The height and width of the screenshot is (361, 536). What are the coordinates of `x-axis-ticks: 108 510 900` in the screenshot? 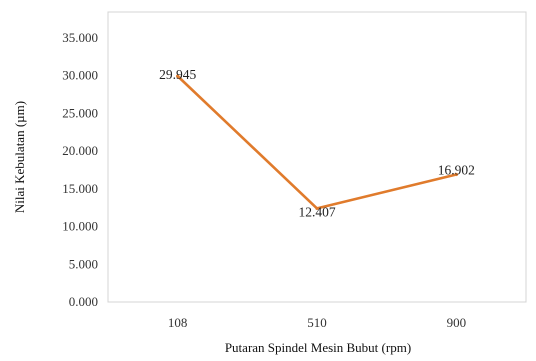 It's located at (317, 322).